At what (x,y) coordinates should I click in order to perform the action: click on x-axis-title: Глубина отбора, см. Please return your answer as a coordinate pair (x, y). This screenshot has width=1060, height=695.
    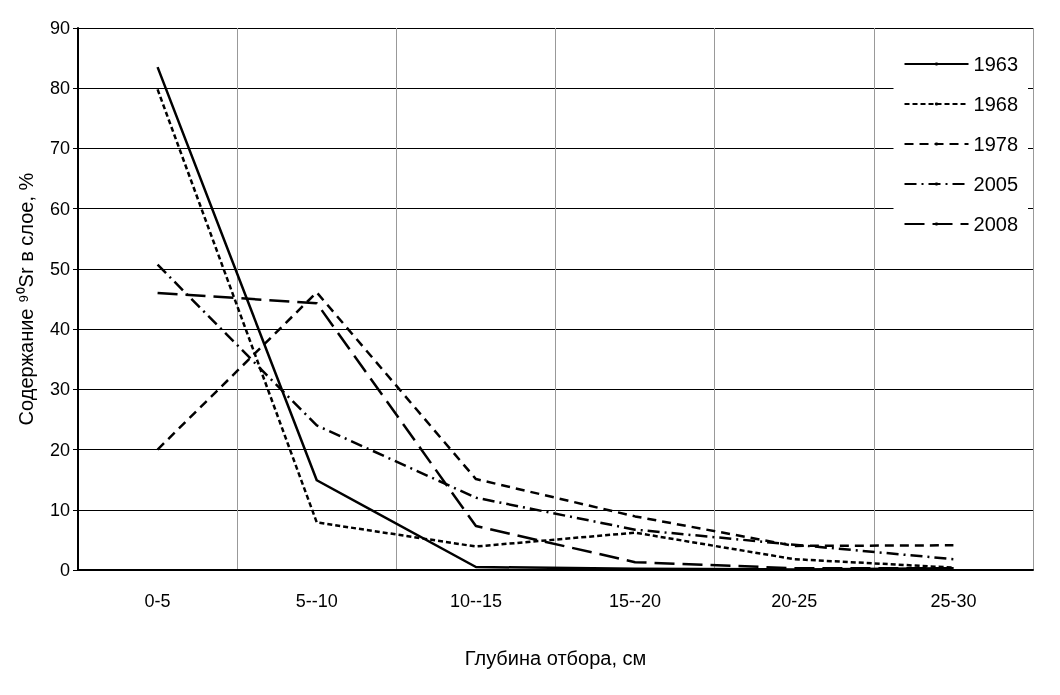
    Looking at the image, I should click on (555, 658).